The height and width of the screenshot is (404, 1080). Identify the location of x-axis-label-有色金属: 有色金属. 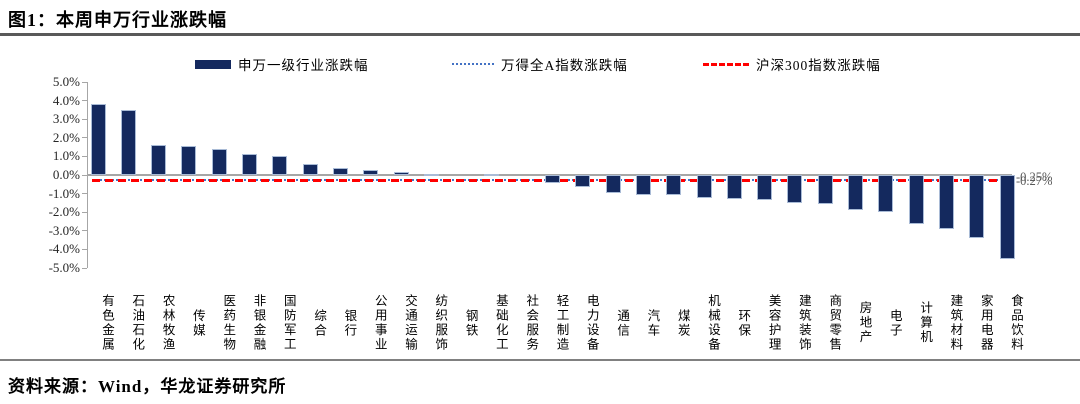
(107, 323).